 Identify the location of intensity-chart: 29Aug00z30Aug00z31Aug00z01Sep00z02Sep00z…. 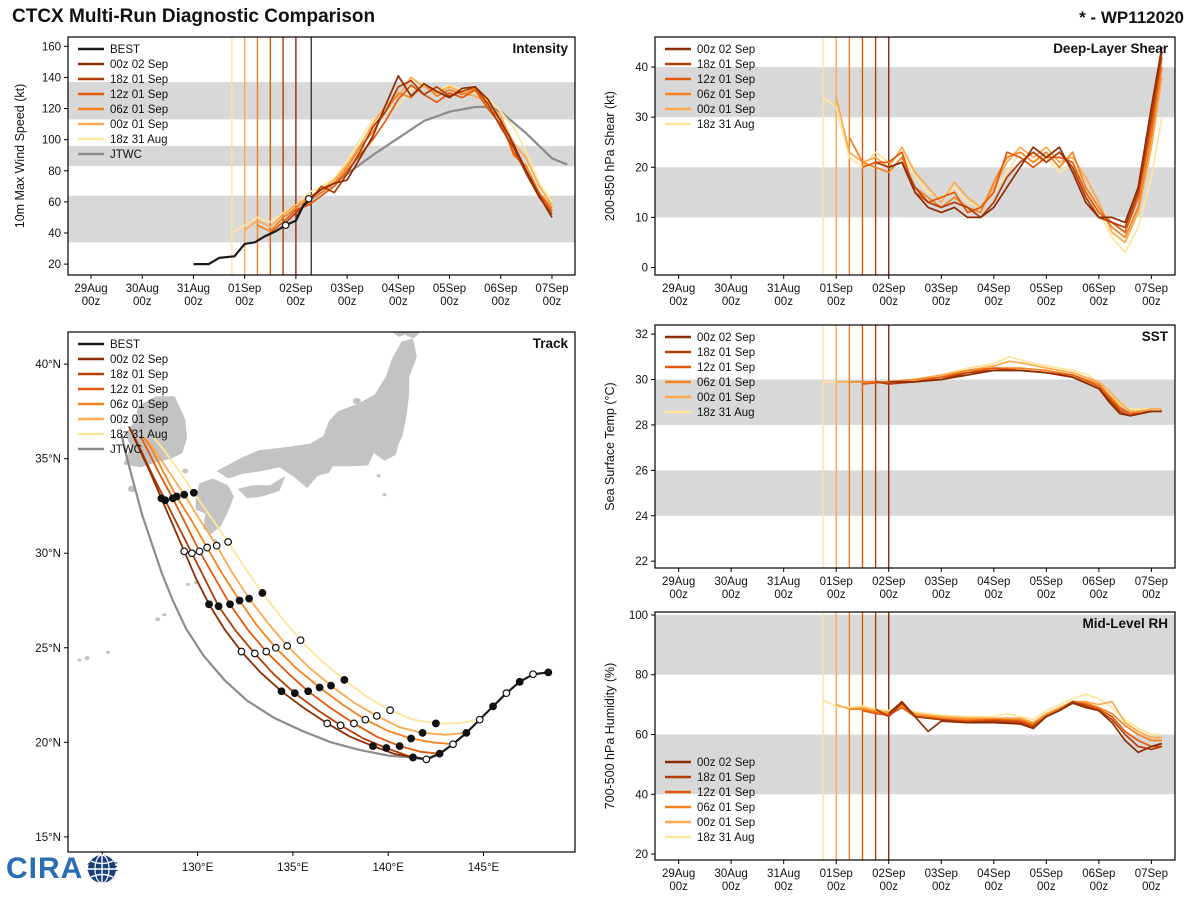
(294, 172).